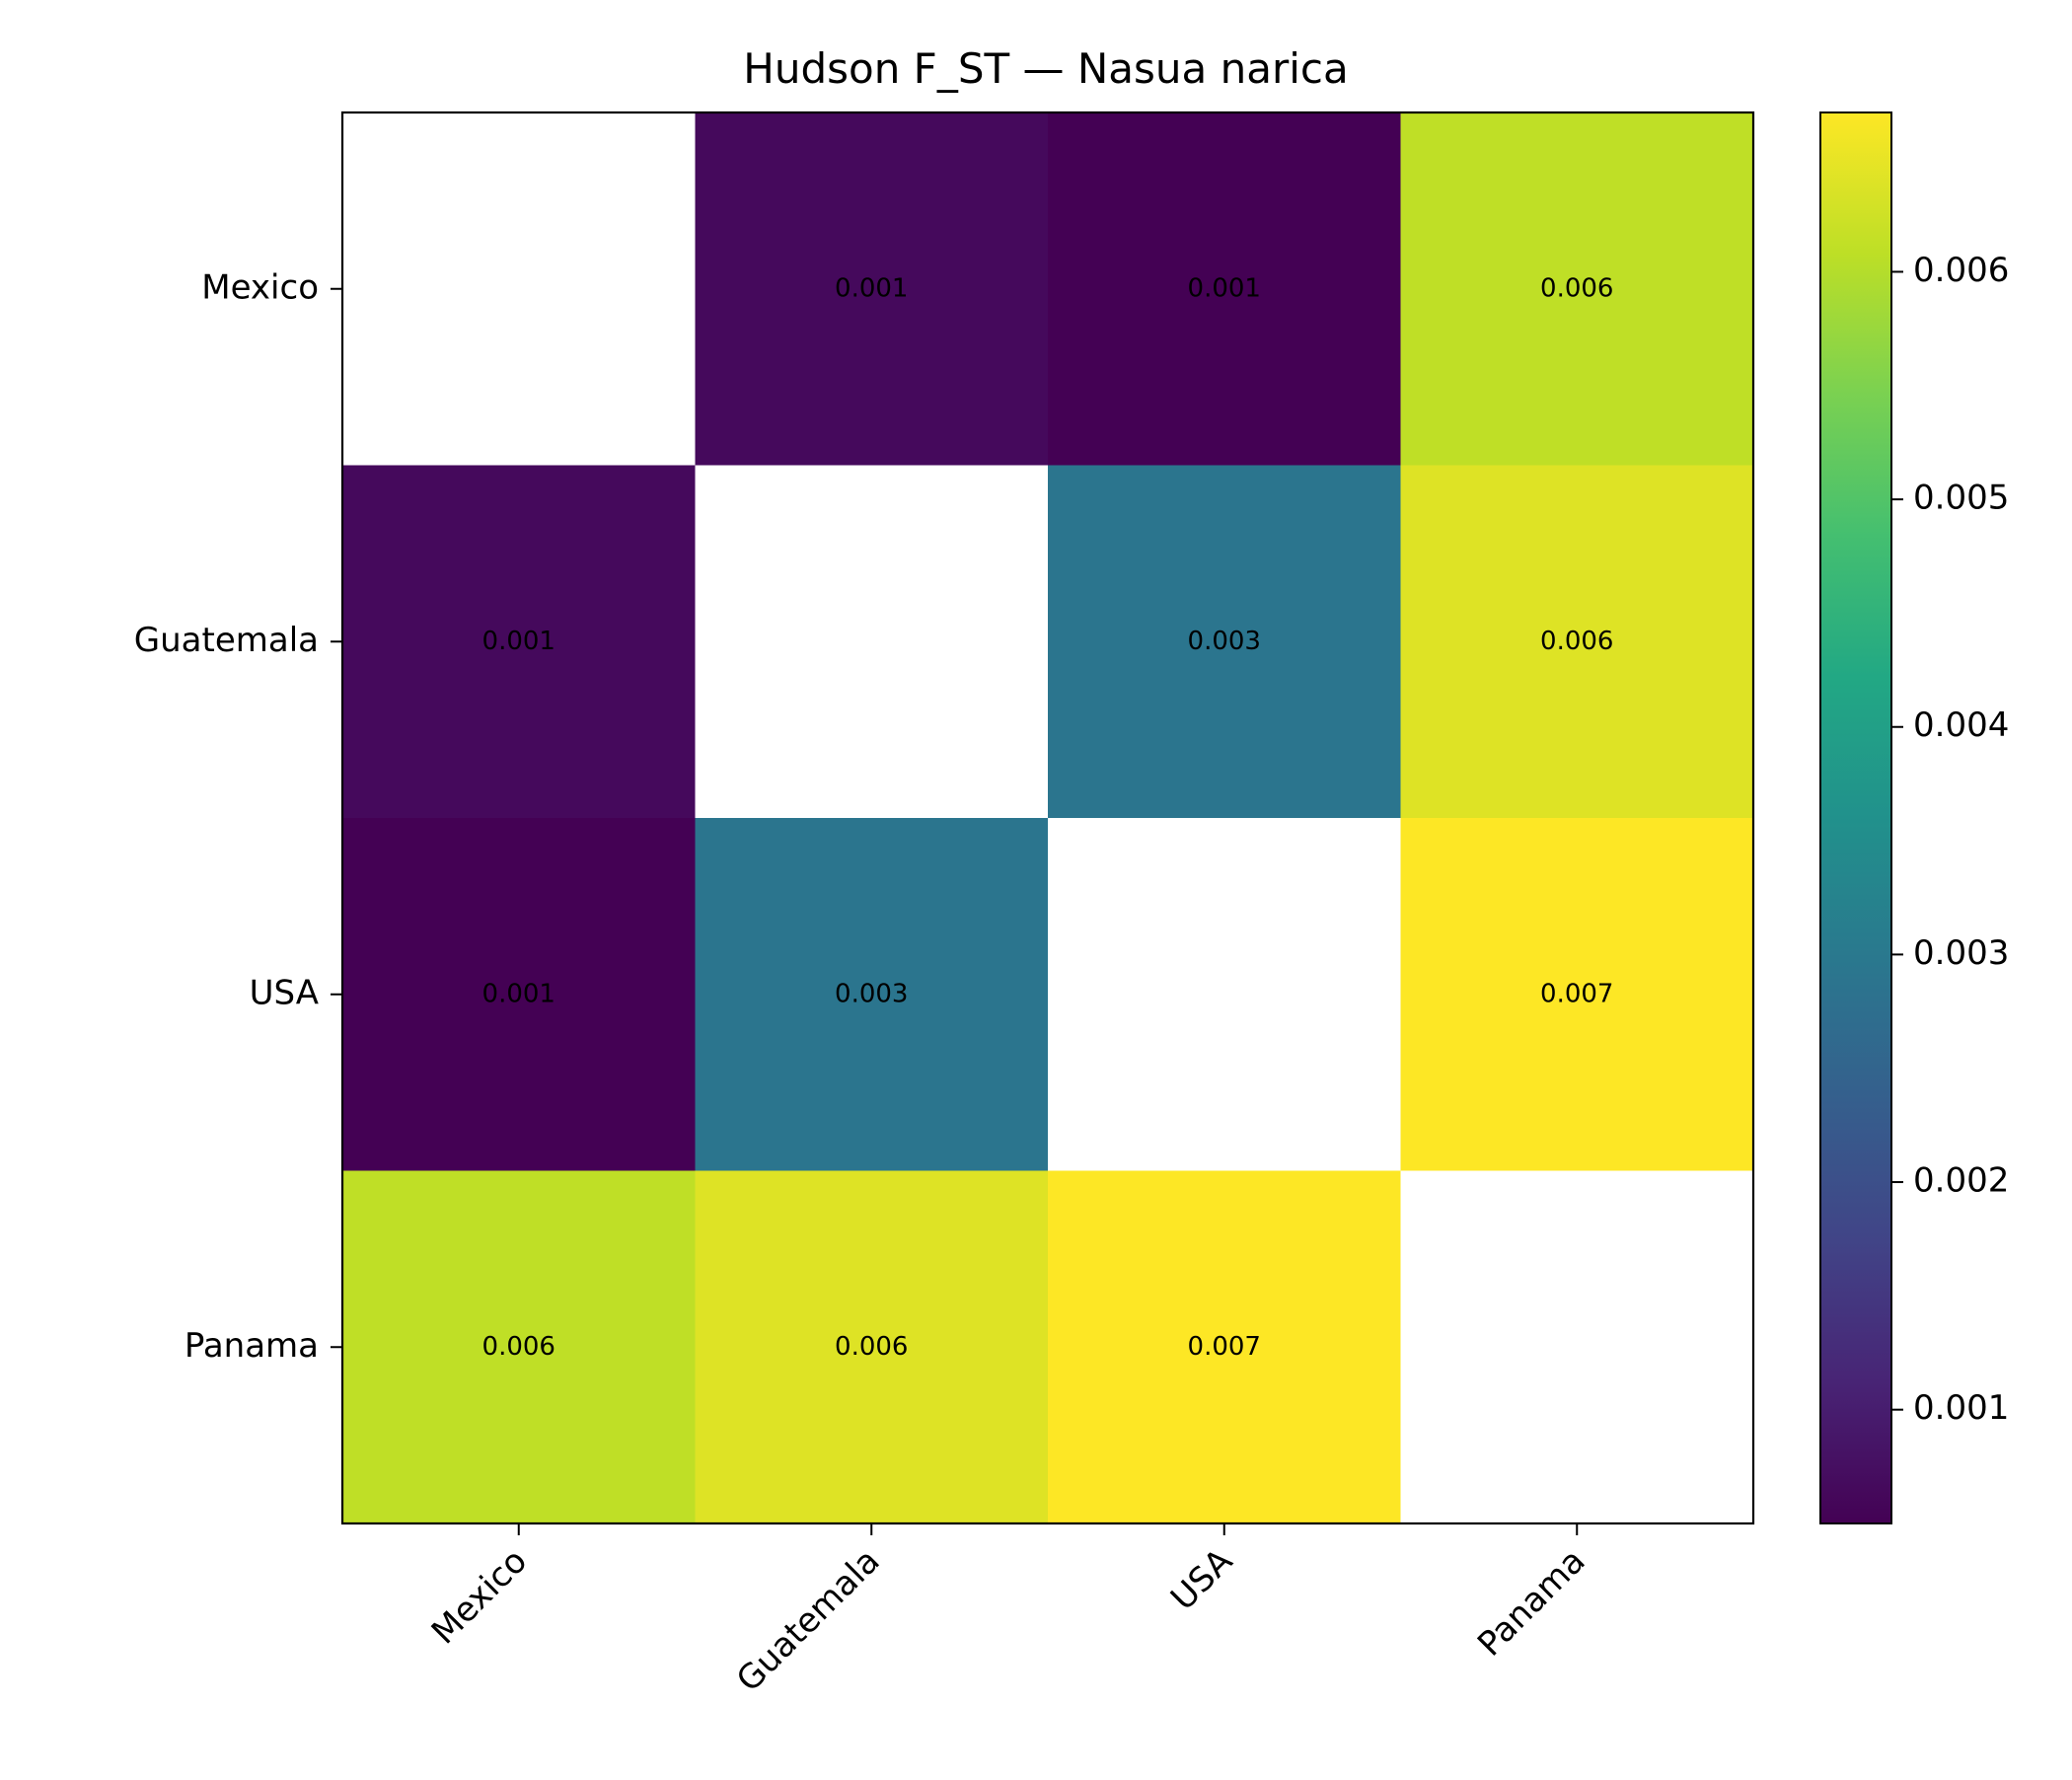  Describe the element at coordinates (227, 640) in the screenshot. I see `y-tick-label: Guatemala` at that location.